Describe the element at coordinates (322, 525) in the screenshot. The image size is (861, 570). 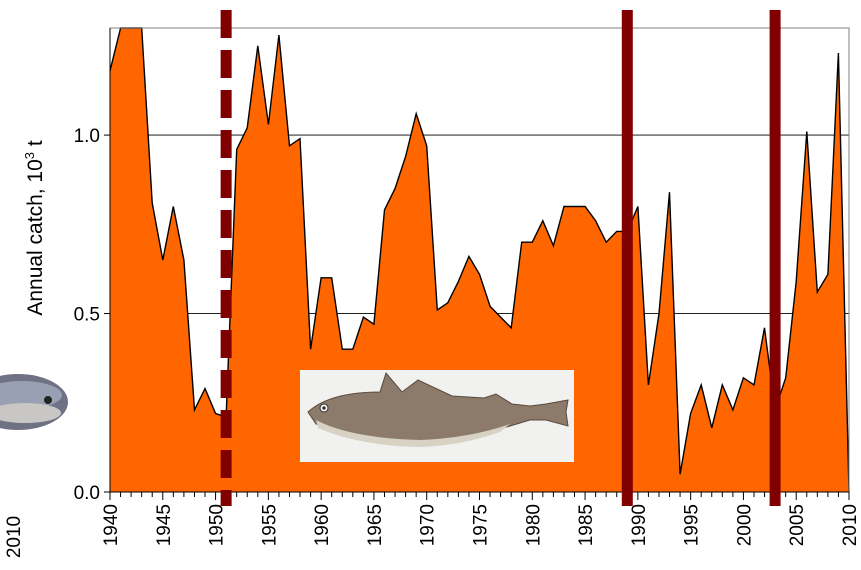
I see `x-tick-label: 1960` at that location.